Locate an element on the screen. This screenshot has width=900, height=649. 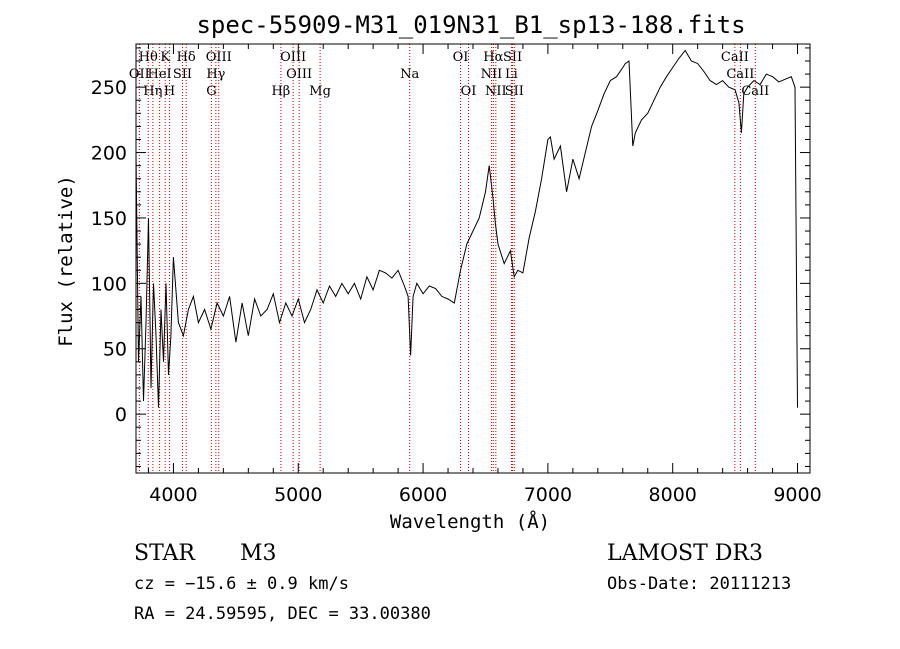
spectral-line-label: G is located at coordinates (211, 91).